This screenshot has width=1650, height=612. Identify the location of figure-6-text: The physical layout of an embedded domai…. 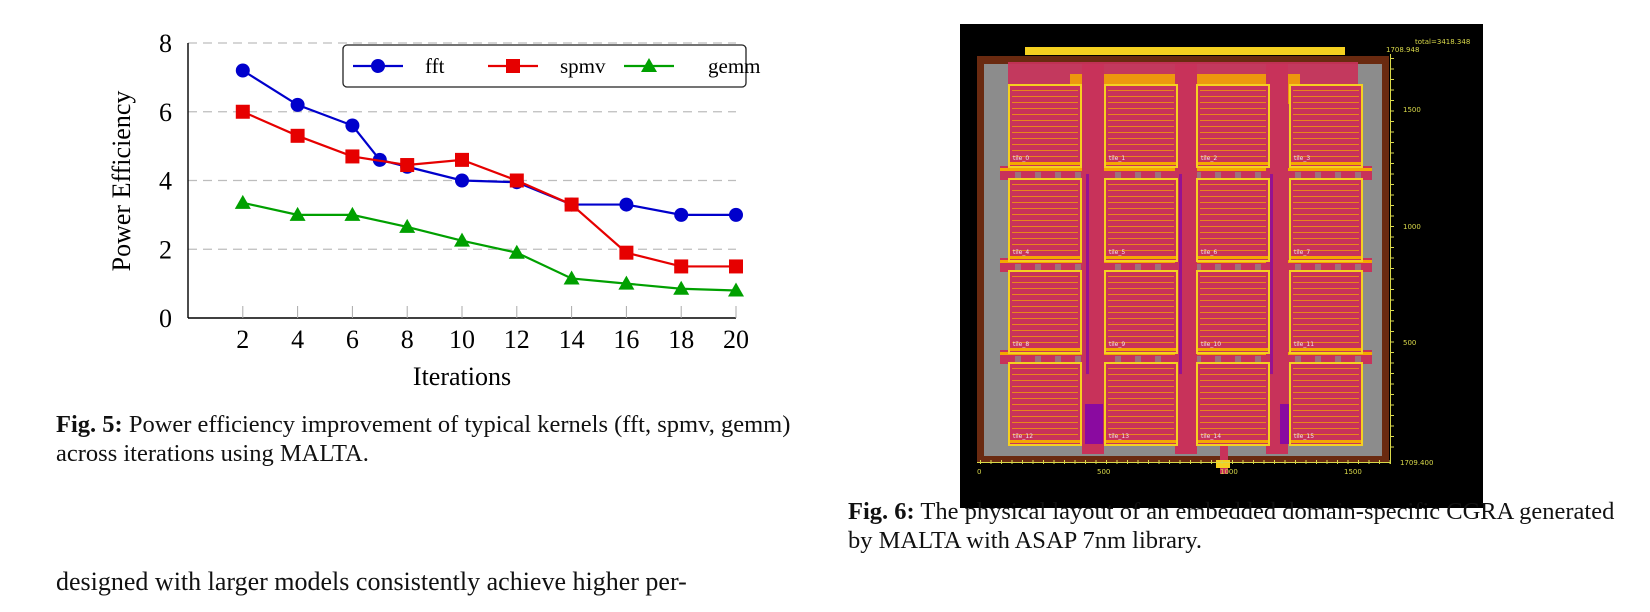
(1231, 526).